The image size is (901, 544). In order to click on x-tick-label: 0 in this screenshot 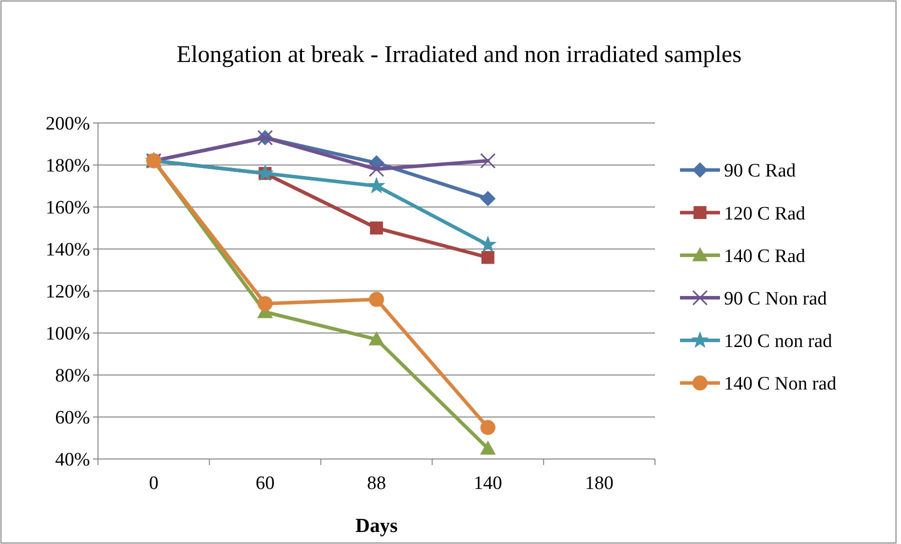, I will do `click(153, 483)`.